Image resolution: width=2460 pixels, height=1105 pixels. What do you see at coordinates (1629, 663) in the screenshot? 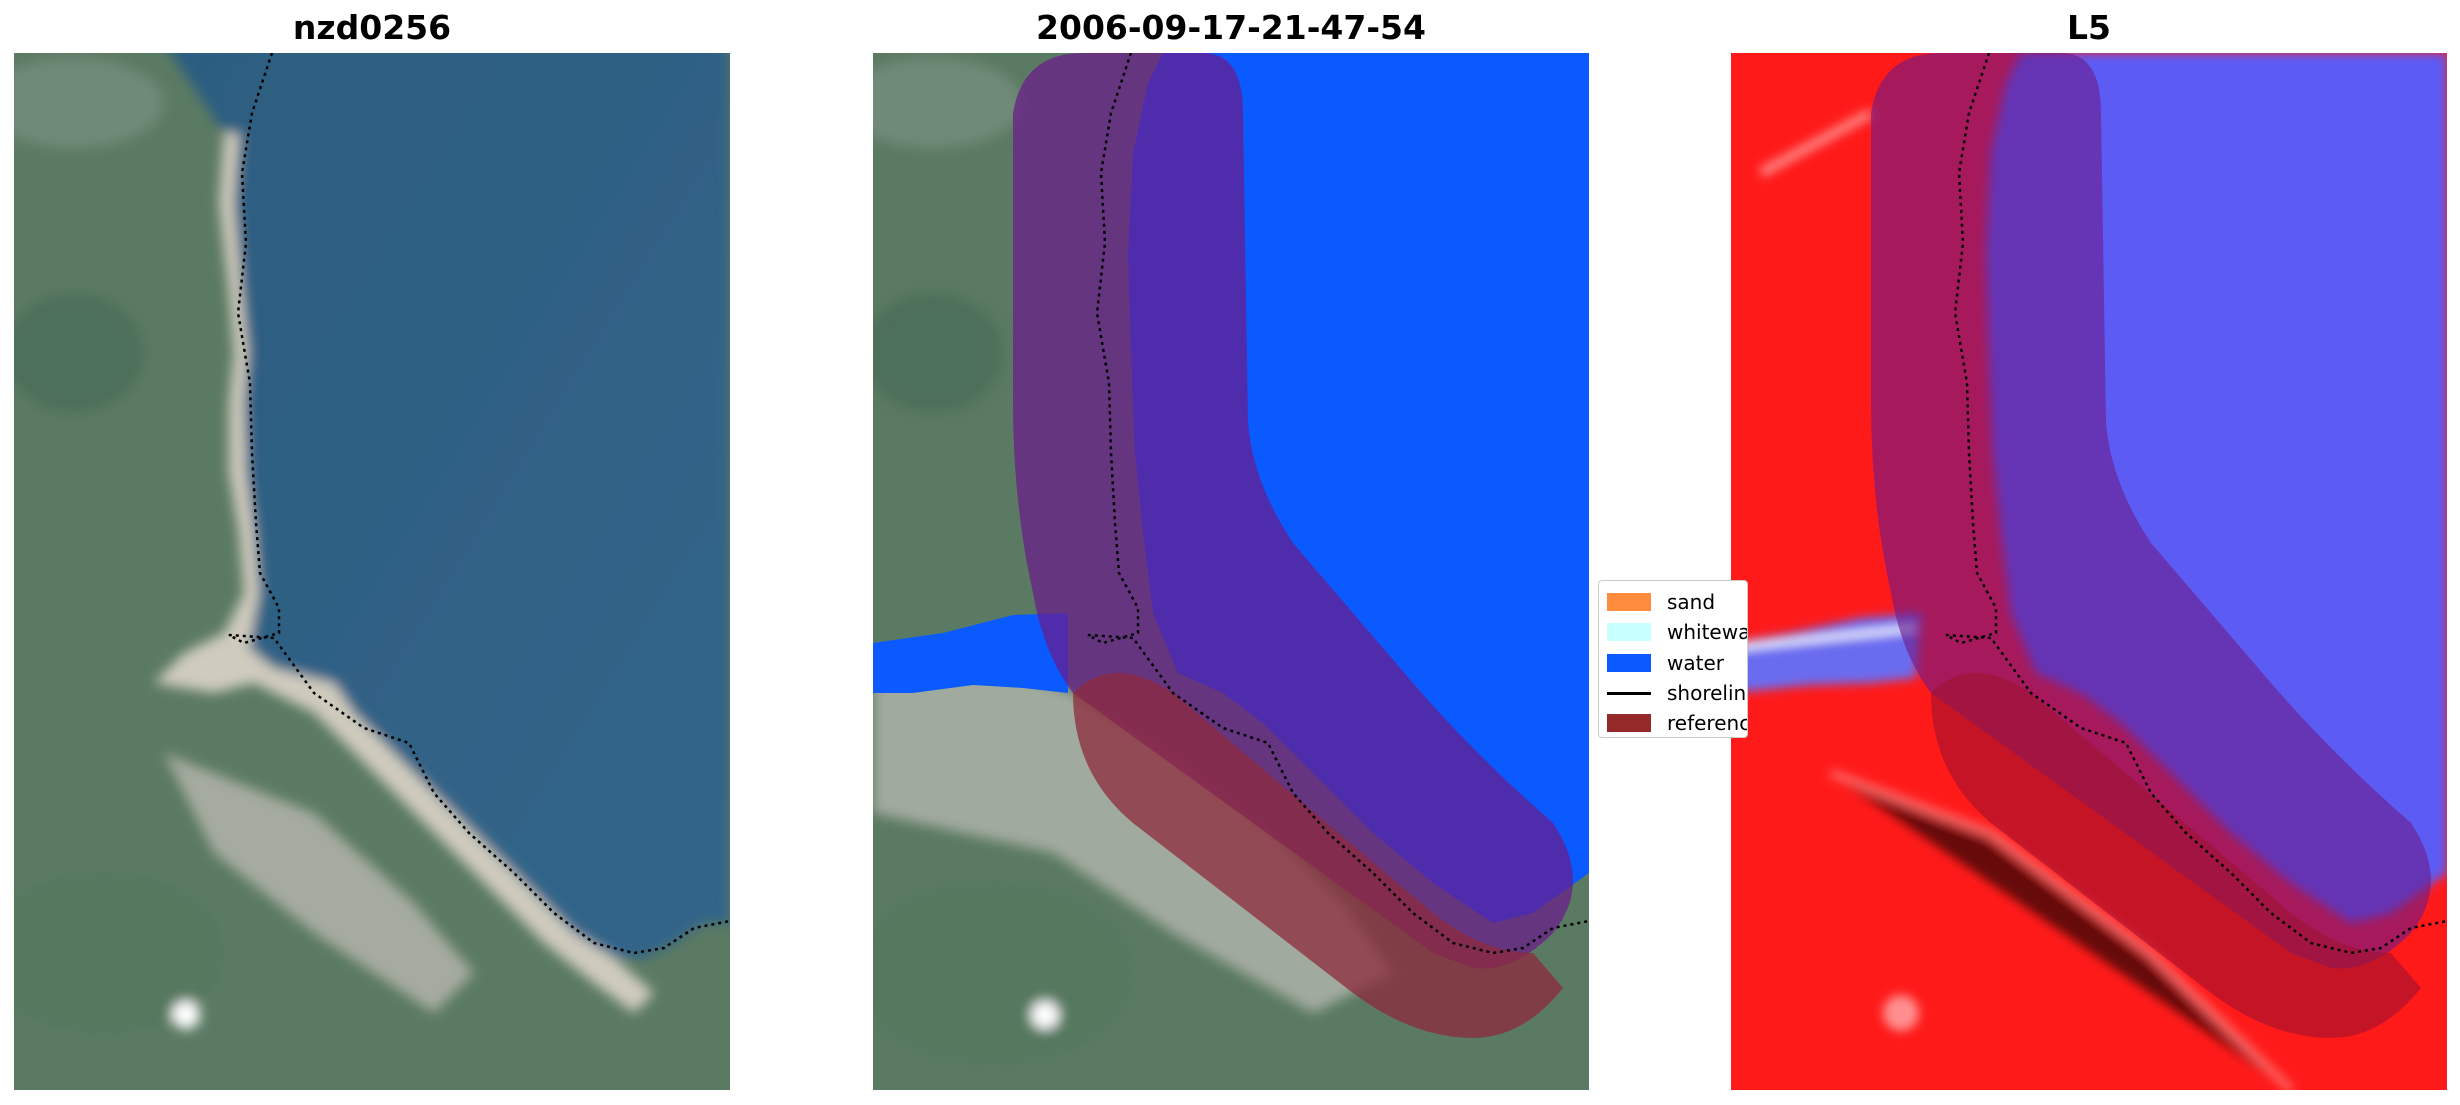
I see `legend-swatch-water` at bounding box center [1629, 663].